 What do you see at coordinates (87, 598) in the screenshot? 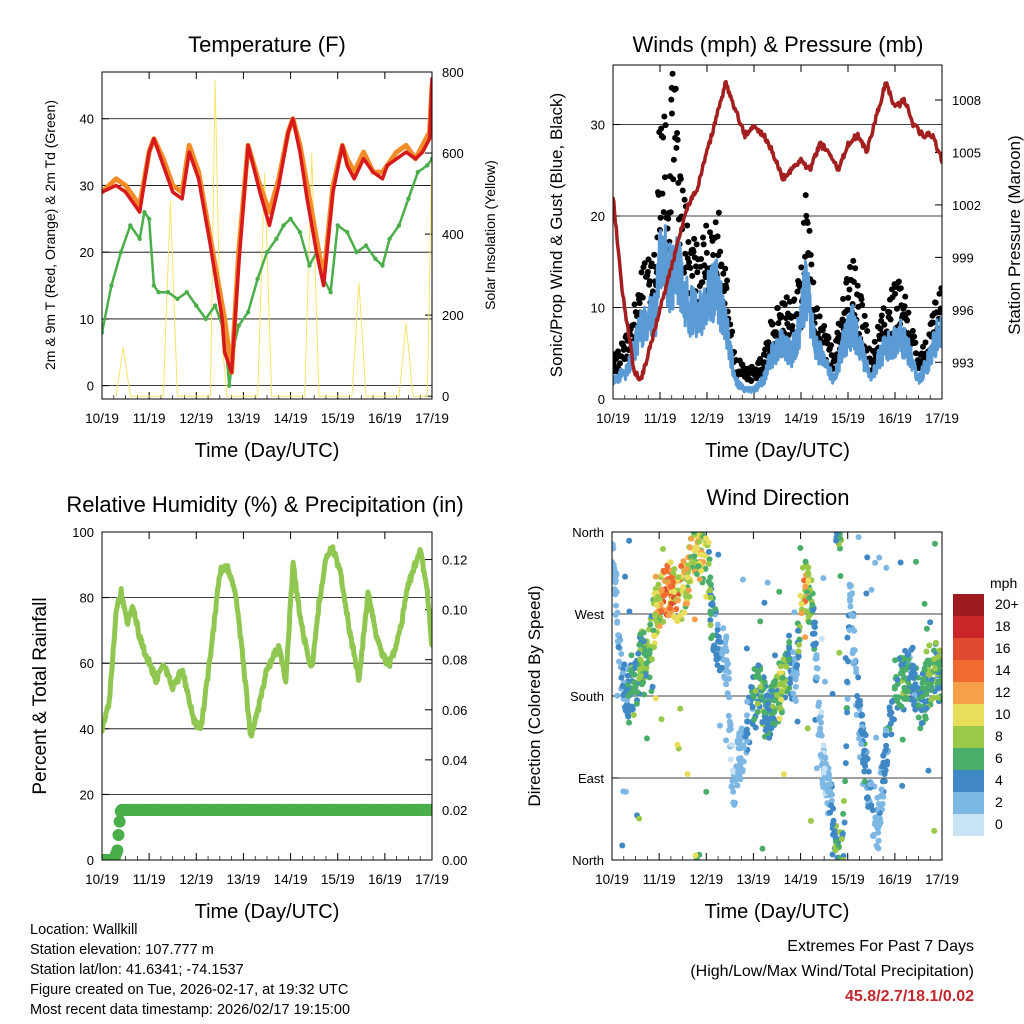
I see `y-tick-label: 80` at bounding box center [87, 598].